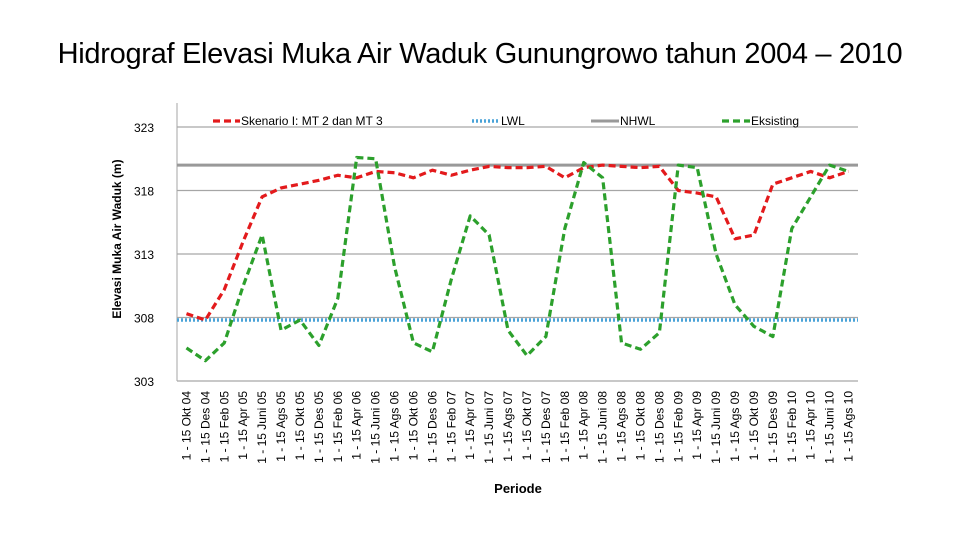  What do you see at coordinates (357, 425) in the screenshot?
I see `x-tick-label: 1 - 15 Apr 06` at bounding box center [357, 425].